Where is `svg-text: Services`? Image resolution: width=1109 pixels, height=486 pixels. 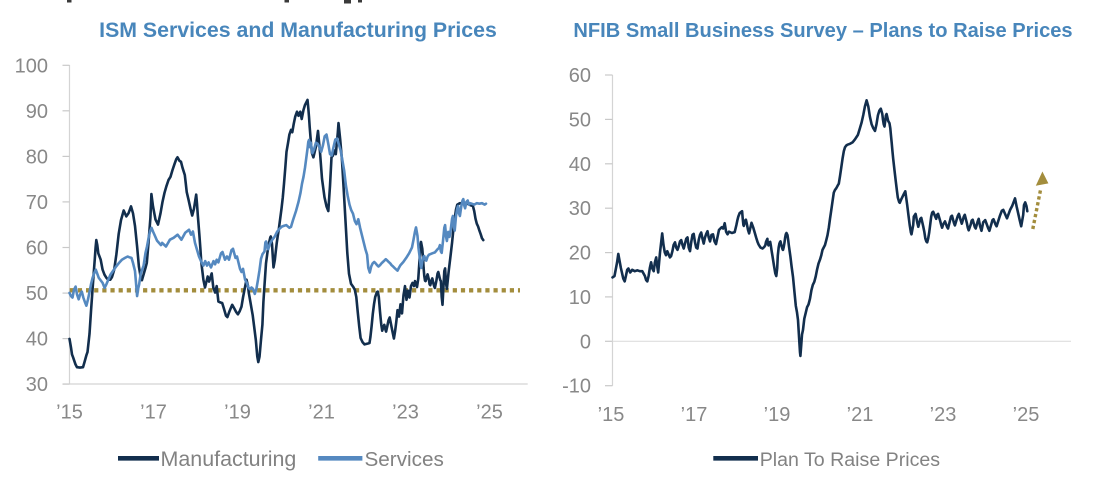
svg-text: Services is located at coordinates (404, 459).